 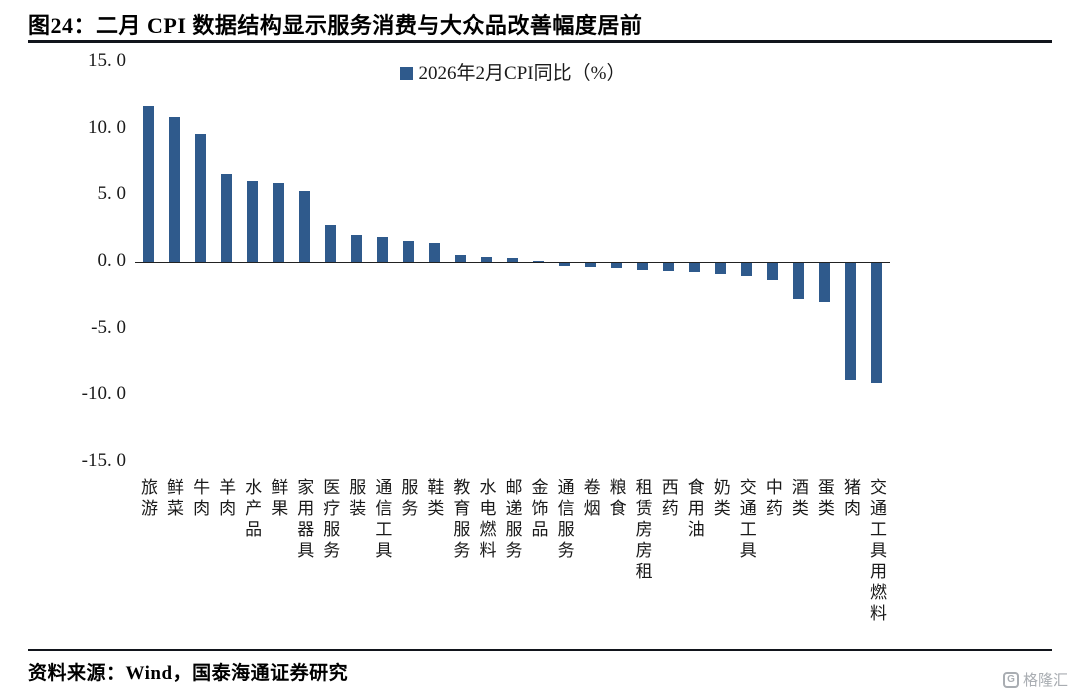 I want to click on x-axis-label: 食用油, so click(x=694, y=509).